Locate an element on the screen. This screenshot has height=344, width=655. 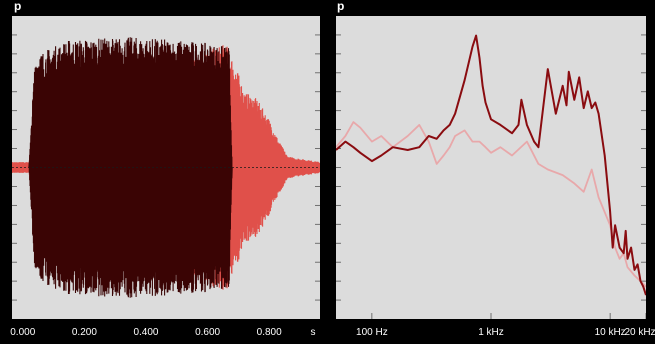
waveform-x-tick-label: 0.400 is located at coordinates (146, 332).